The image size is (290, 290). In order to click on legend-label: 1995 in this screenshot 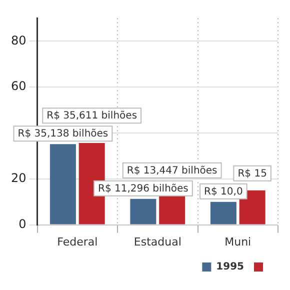, I will do `click(230, 267)`.